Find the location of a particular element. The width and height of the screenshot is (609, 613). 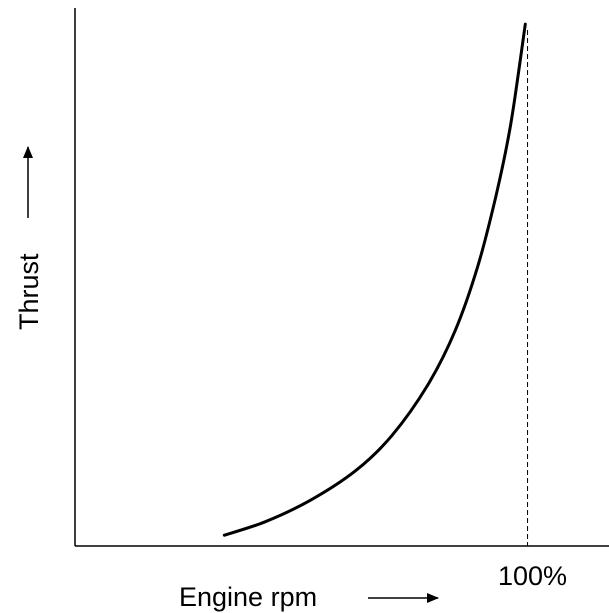

y-axis-label: Thrust is located at coordinates (29, 291).